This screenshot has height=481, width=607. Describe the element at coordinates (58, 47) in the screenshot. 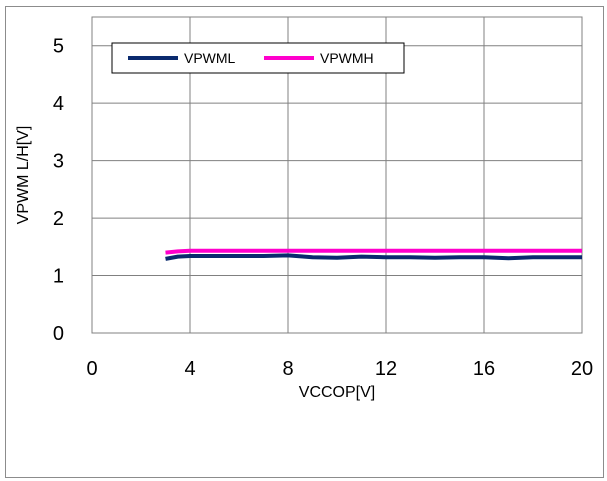

I see `y-tick-label: 5` at that location.